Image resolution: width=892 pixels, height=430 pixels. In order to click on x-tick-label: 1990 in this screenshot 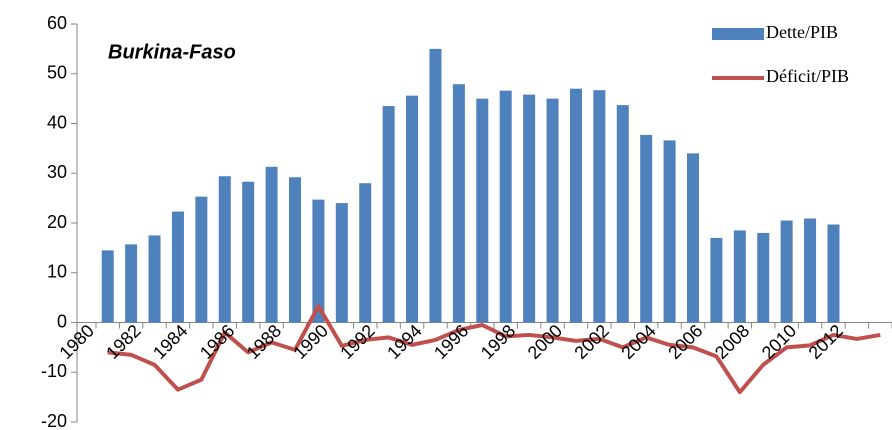, I will do `click(311, 342)`.